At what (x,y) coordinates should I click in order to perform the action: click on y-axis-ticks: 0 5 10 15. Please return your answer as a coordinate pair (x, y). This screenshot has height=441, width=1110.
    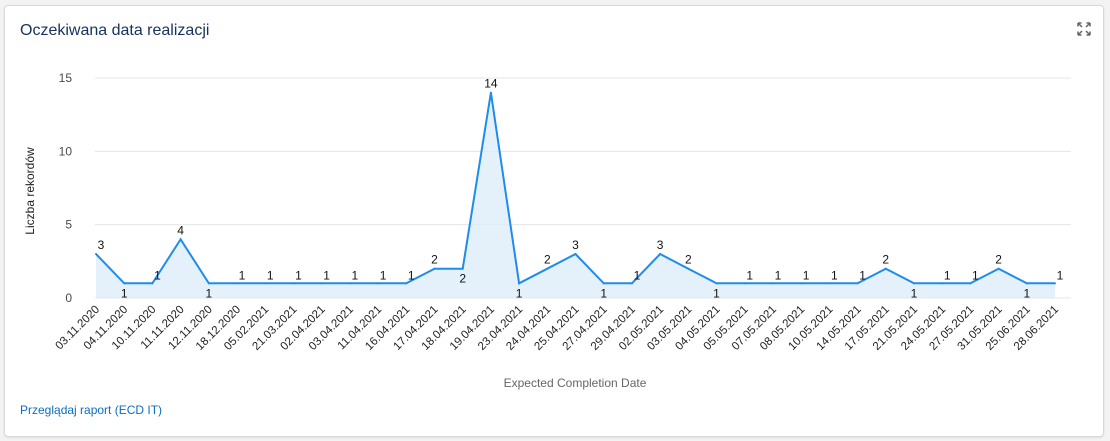
    Looking at the image, I should click on (66, 188).